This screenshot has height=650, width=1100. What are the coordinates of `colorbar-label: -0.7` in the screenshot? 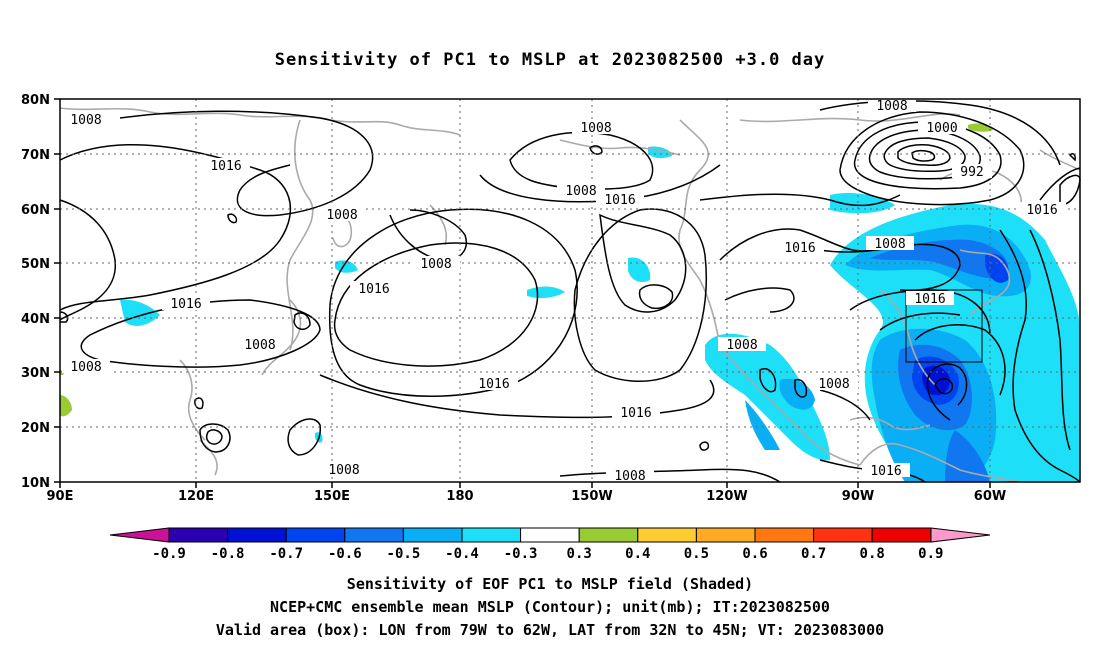 It's located at (286, 554).